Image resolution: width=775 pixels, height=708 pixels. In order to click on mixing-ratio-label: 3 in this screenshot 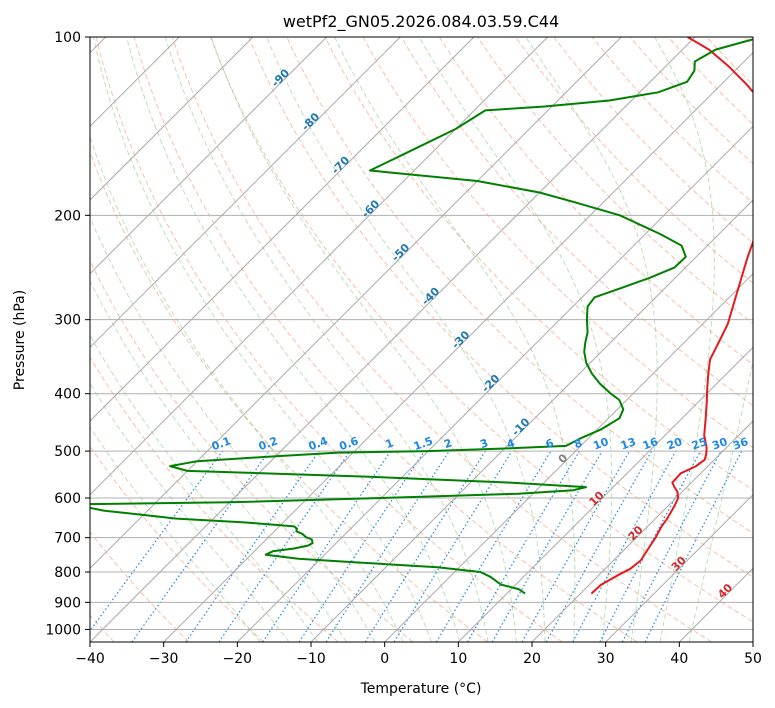, I will do `click(484, 443)`.